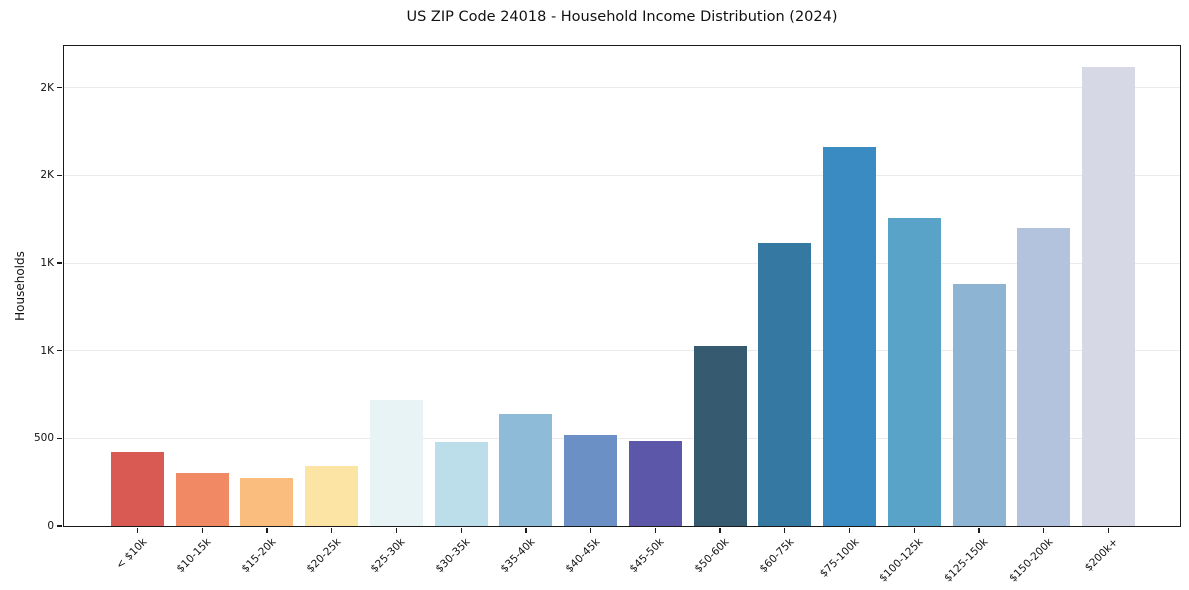  Describe the element at coordinates (583, 556) in the screenshot. I see `x-tick-label: $40-45k` at that location.